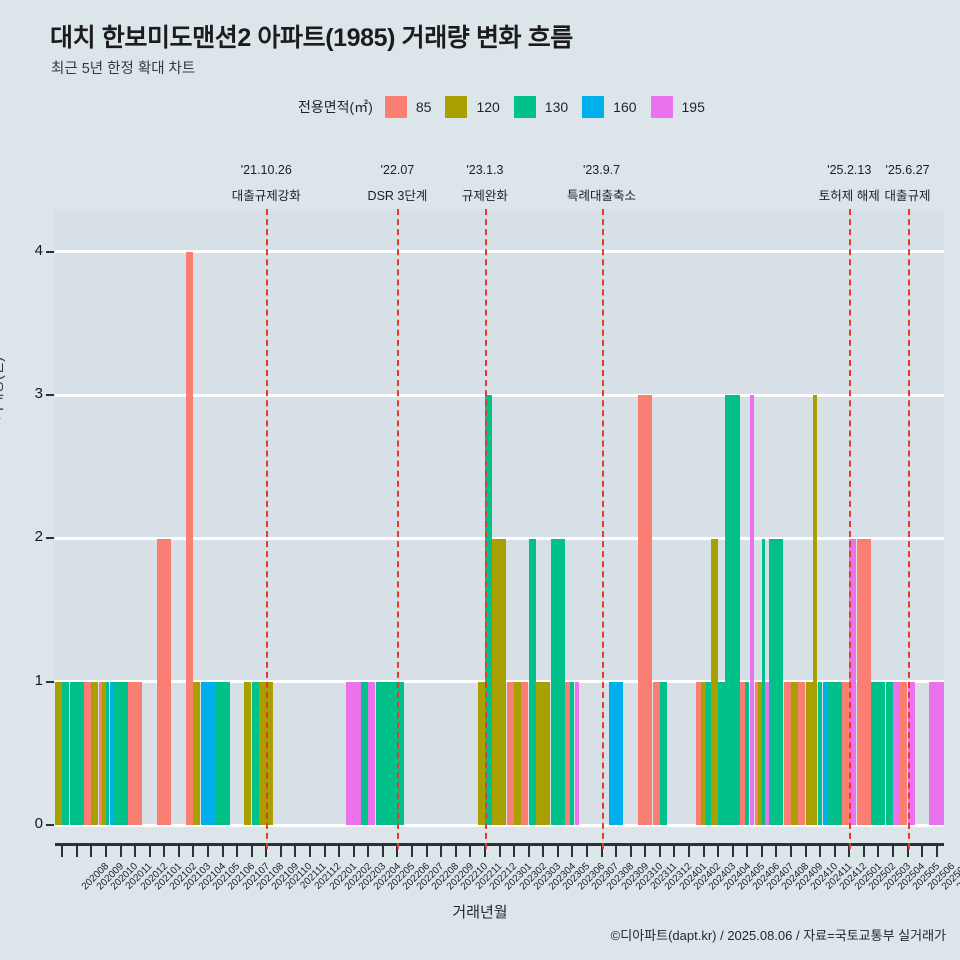  What do you see at coordinates (407, 107) in the screenshot?
I see `legend-item: 85` at bounding box center [407, 107].